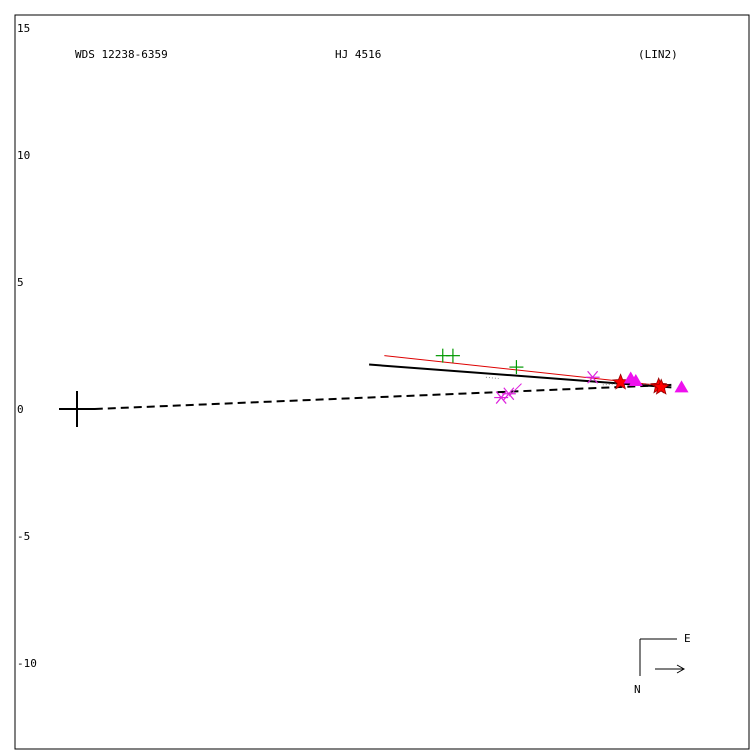 The height and width of the screenshot is (754, 750). I want to click on fit-lines, so click(383, 382).